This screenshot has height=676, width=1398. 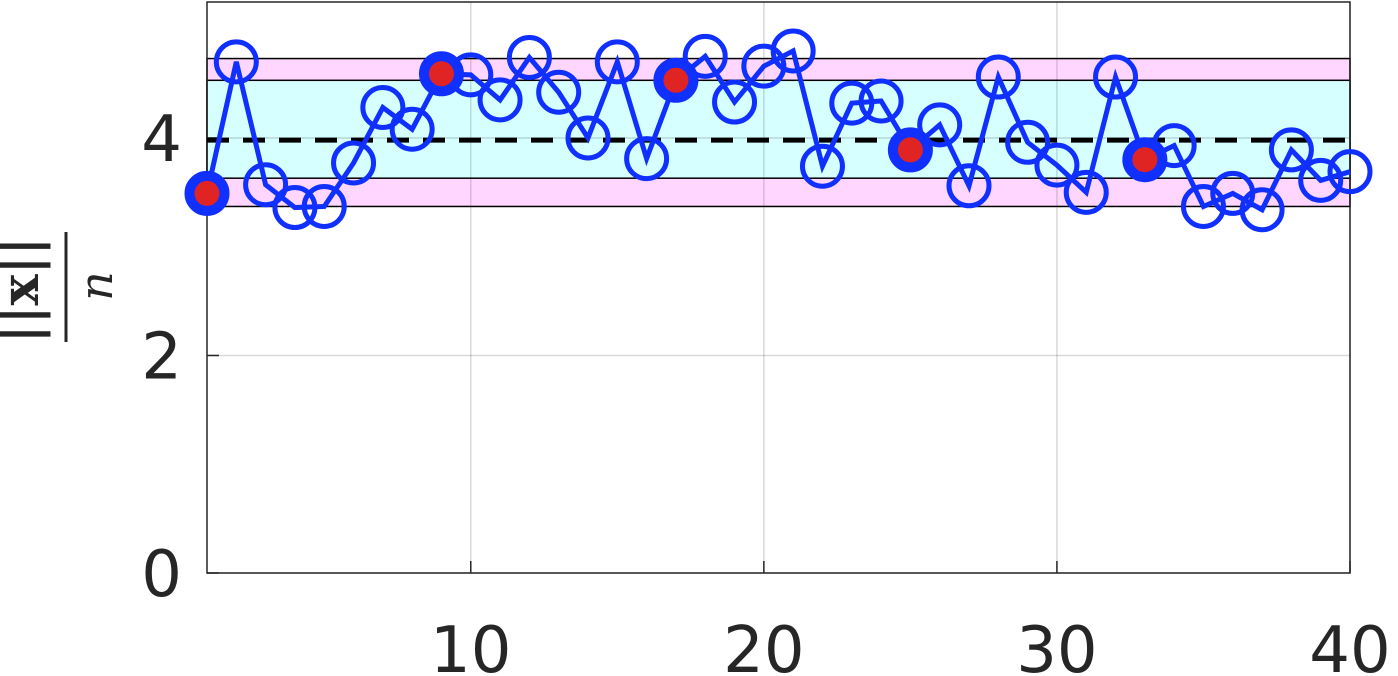 What do you see at coordinates (470, 645) in the screenshot?
I see `x-tick-label: 10` at bounding box center [470, 645].